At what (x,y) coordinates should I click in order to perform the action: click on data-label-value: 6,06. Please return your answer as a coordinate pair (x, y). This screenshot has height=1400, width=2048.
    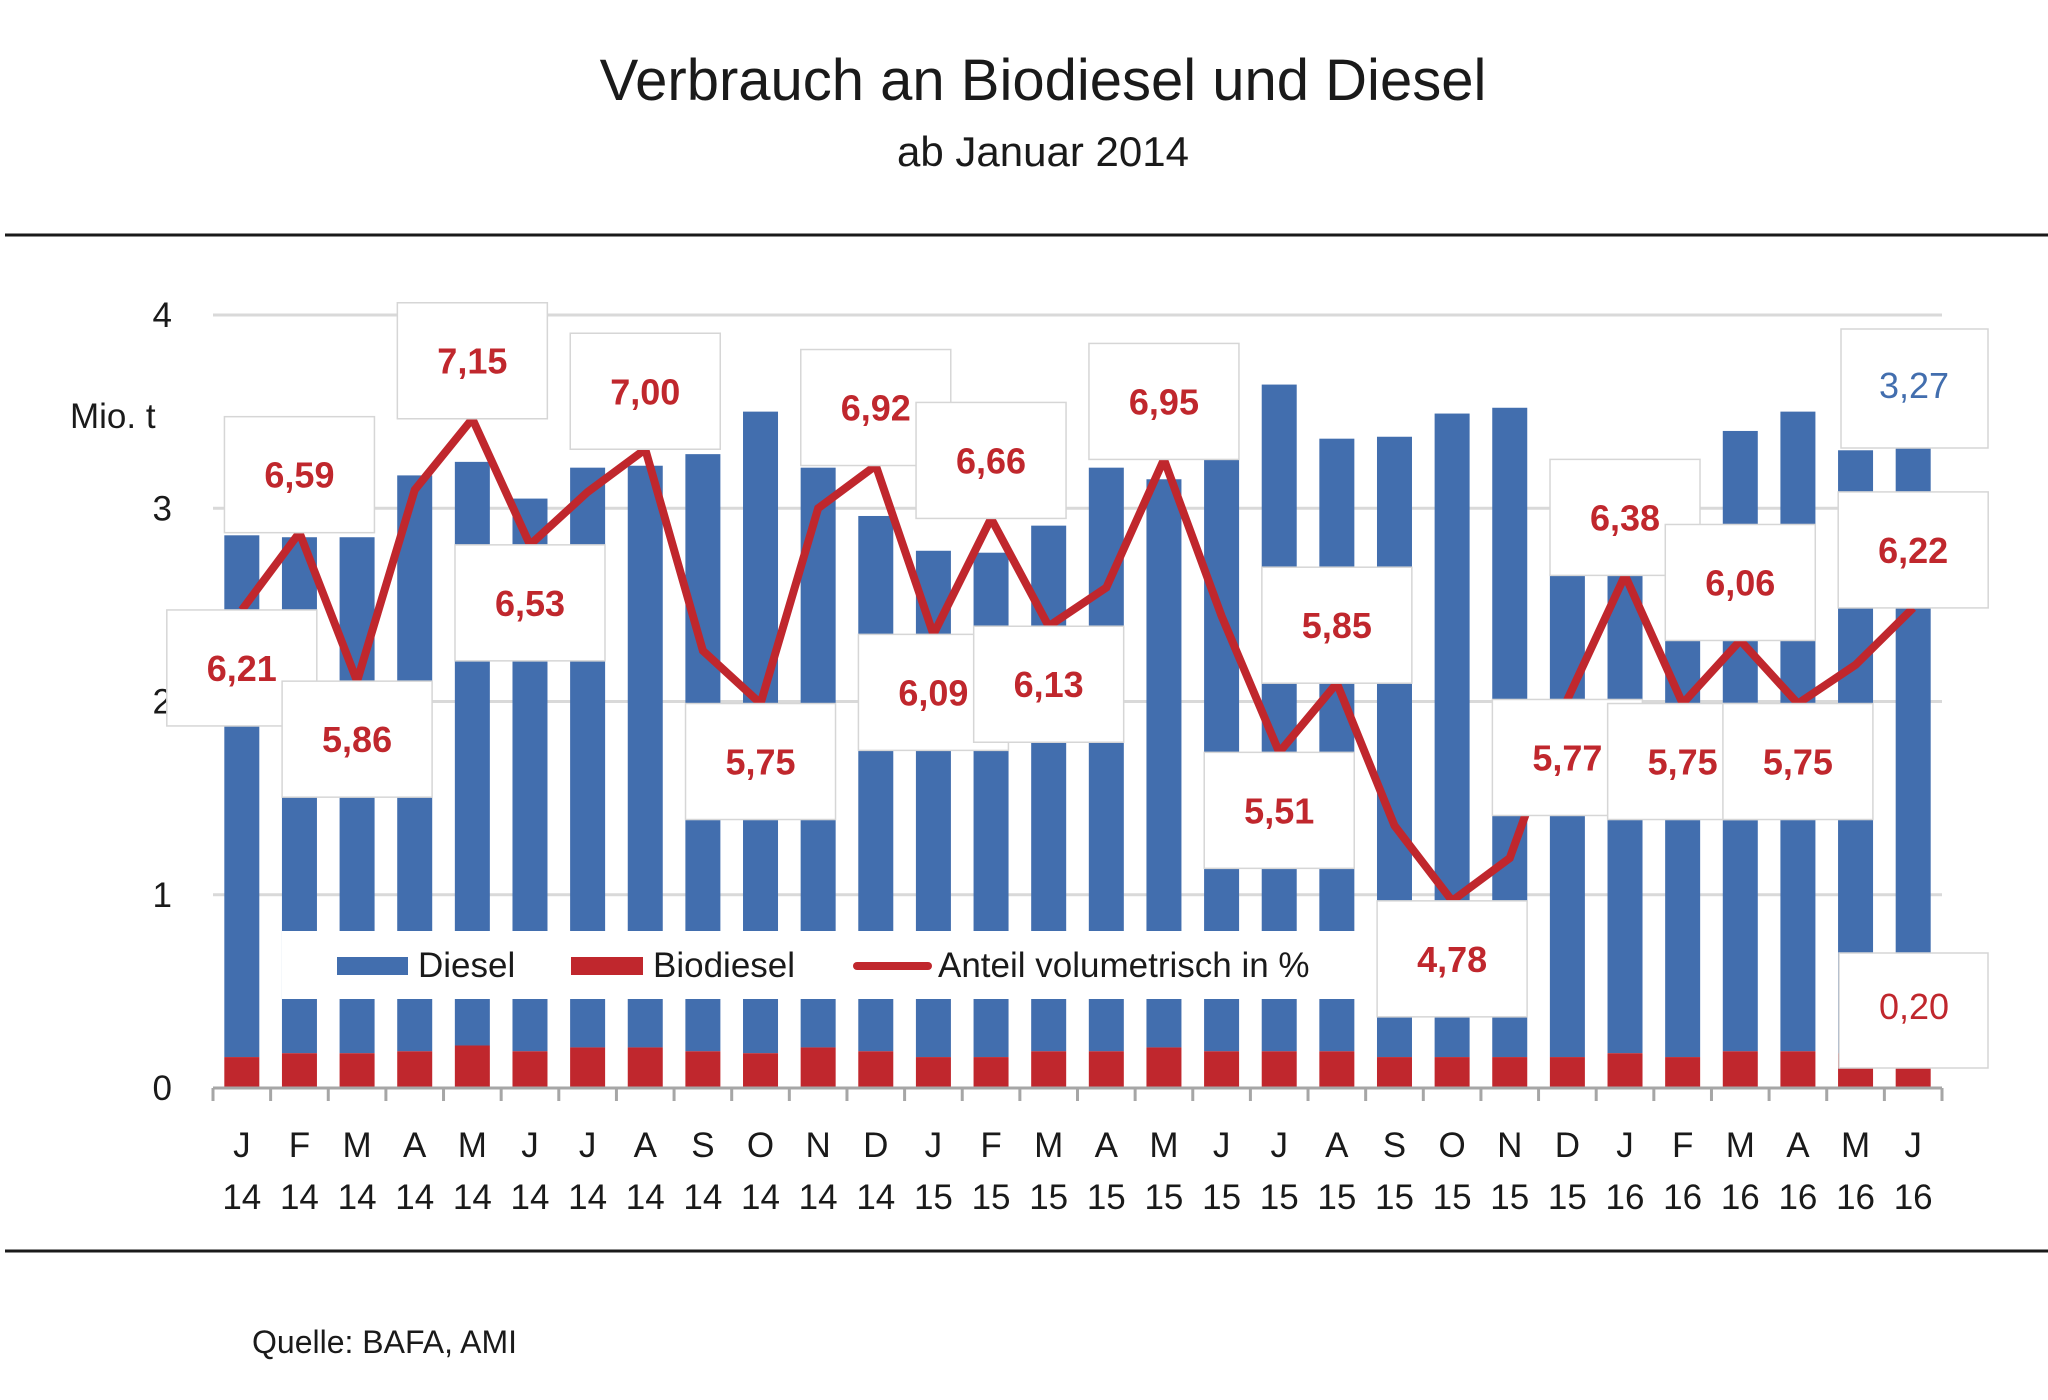
    Looking at the image, I should click on (1740, 582).